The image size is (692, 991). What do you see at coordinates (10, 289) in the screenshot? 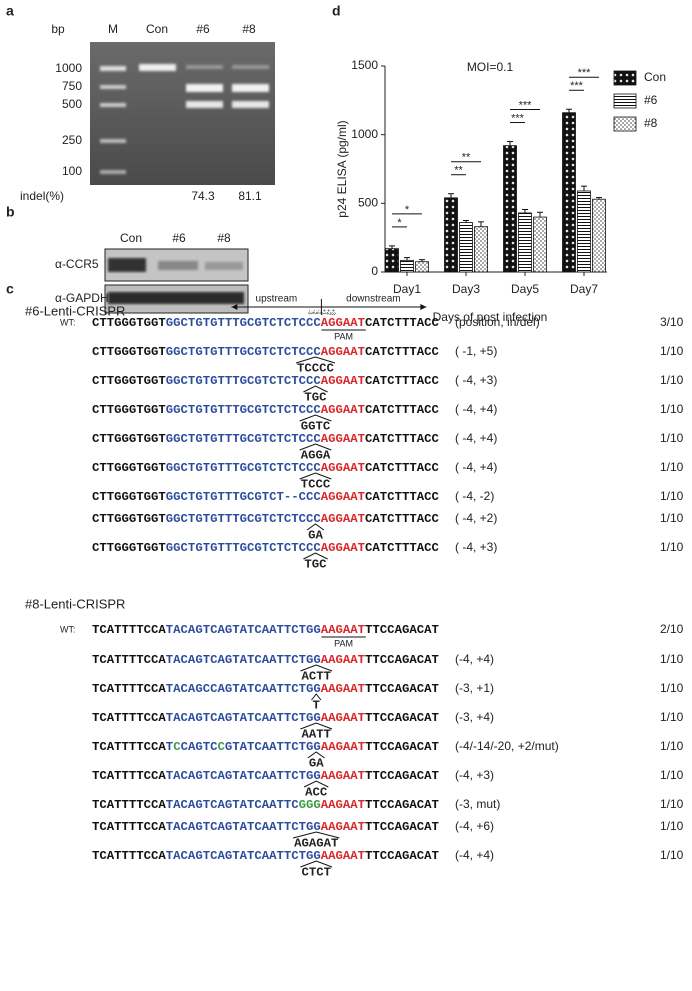
I see `panel-label: c` at bounding box center [10, 289].